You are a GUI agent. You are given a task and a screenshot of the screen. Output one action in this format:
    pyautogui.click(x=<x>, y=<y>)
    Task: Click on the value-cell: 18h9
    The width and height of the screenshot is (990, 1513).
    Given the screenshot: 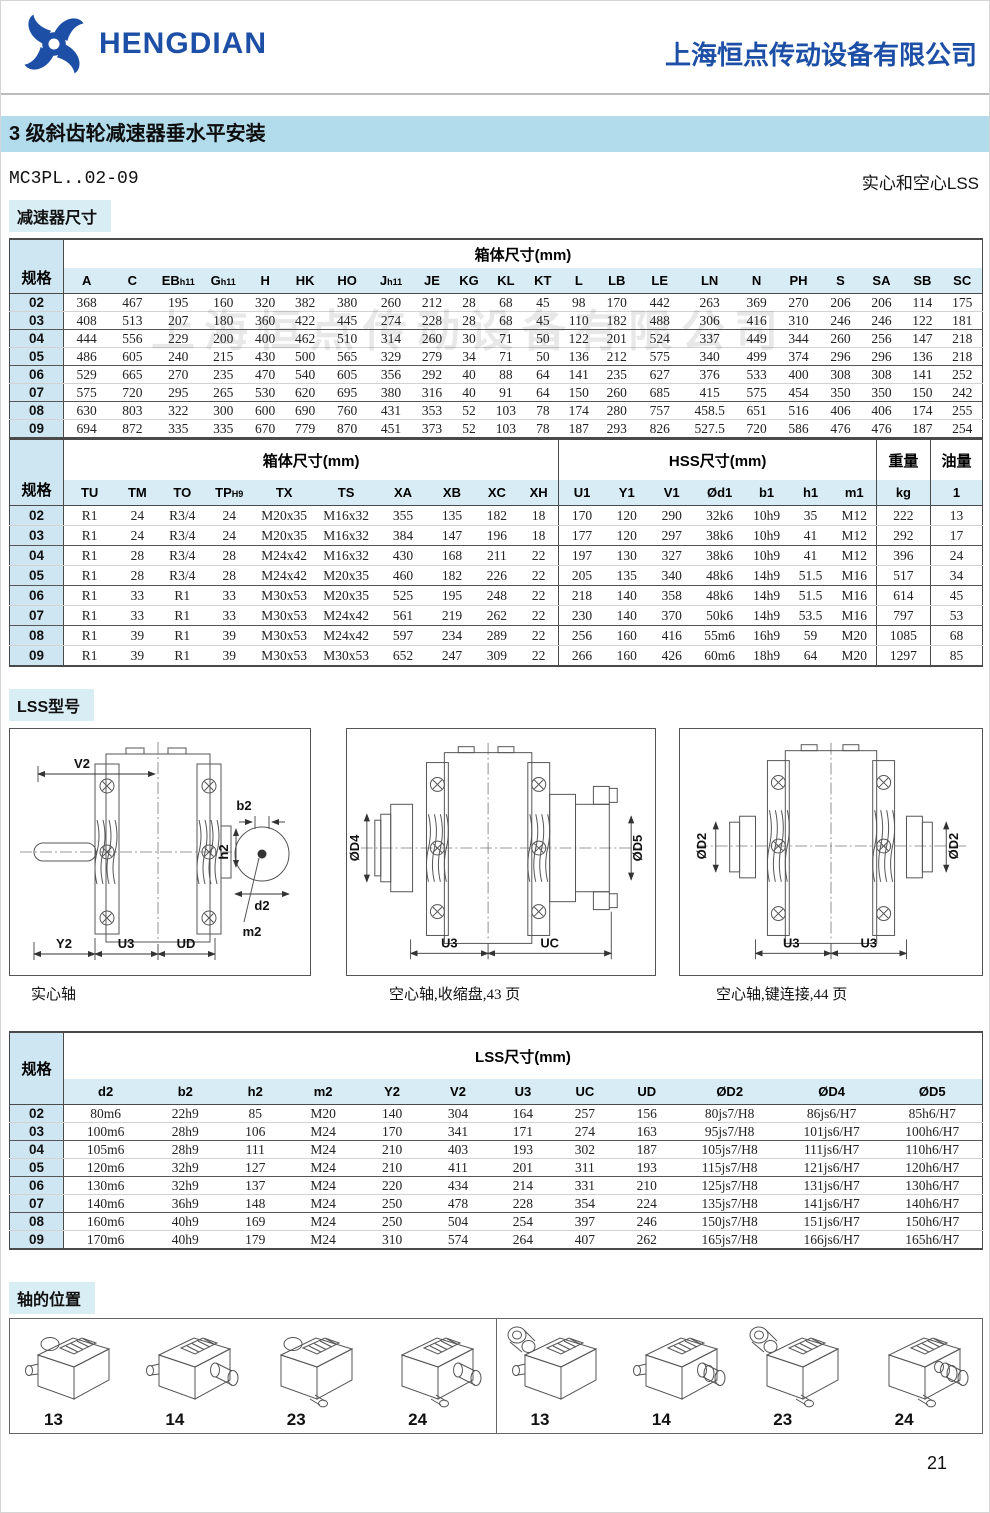 What is the action you would take?
    pyautogui.click(x=766, y=656)
    